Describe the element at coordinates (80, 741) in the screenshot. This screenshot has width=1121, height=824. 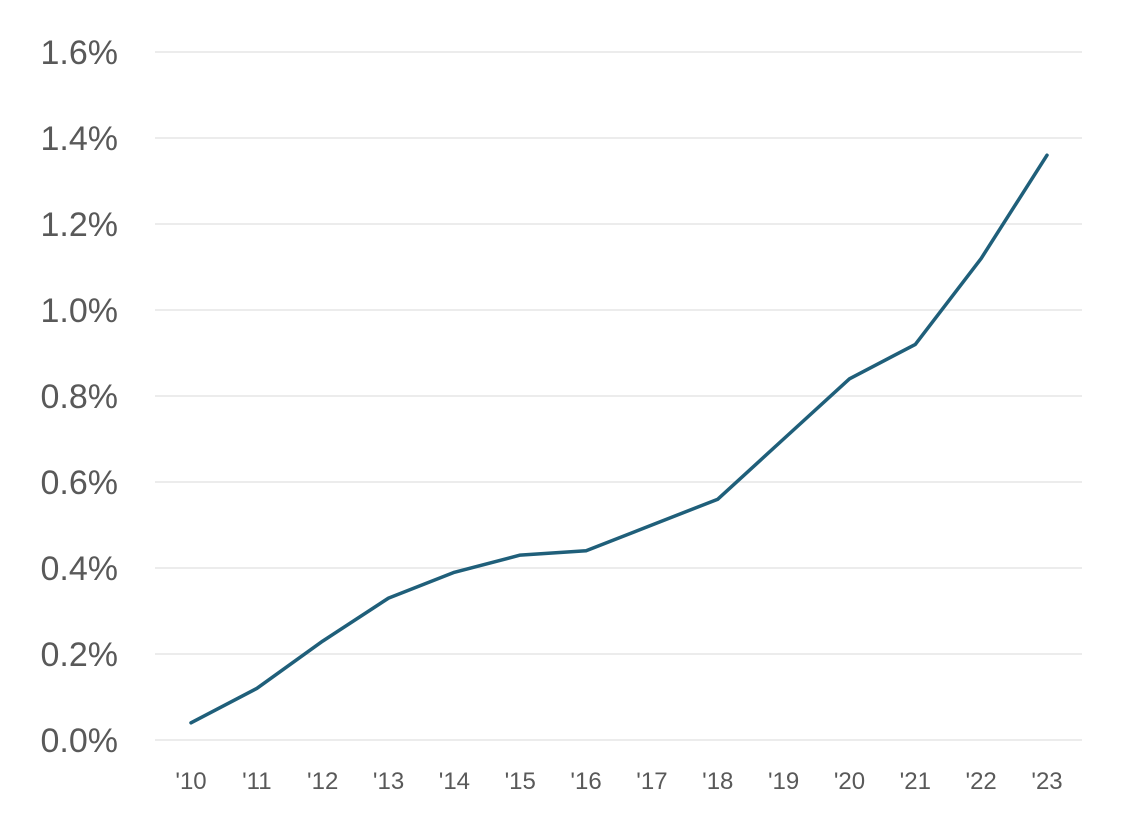
I see `y-tick-label: 0.0%` at that location.